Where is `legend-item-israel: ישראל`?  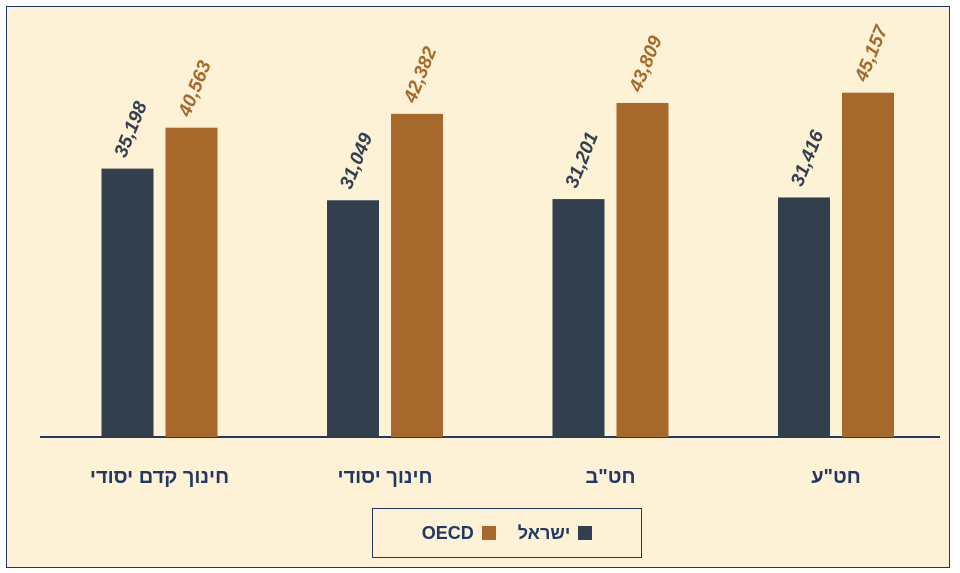 legend-item-israel: ישראל is located at coordinates (555, 533).